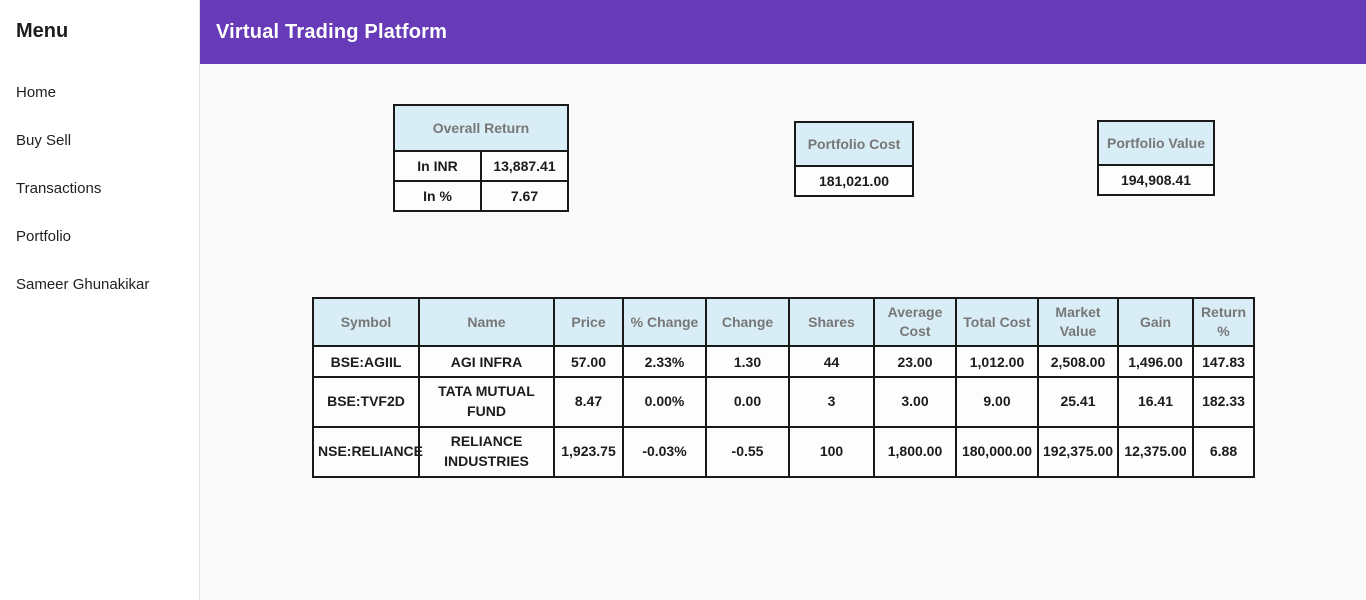 This screenshot has width=1366, height=600. Describe the element at coordinates (664, 361) in the screenshot. I see `cell-pct-change: 2.33%` at that location.